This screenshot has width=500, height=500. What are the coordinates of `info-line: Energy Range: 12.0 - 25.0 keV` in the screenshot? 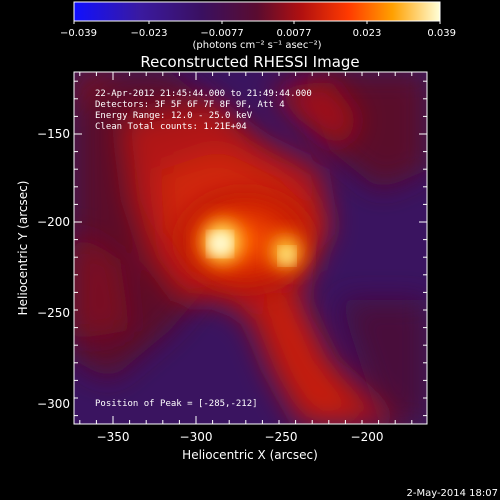 It's located at (174, 116).